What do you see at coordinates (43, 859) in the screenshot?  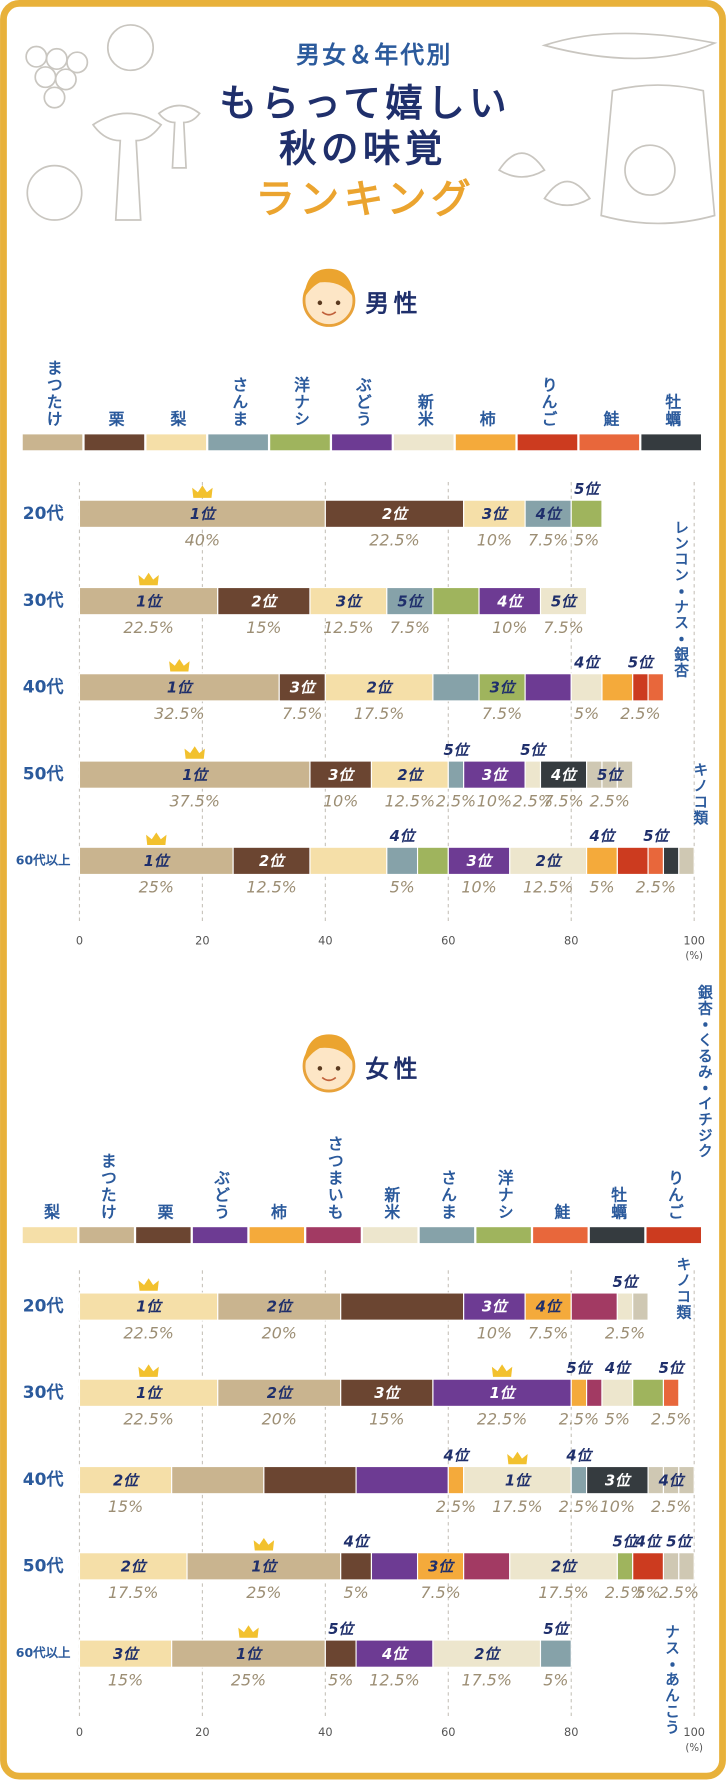 I see `row-label: 60代以上` at bounding box center [43, 859].